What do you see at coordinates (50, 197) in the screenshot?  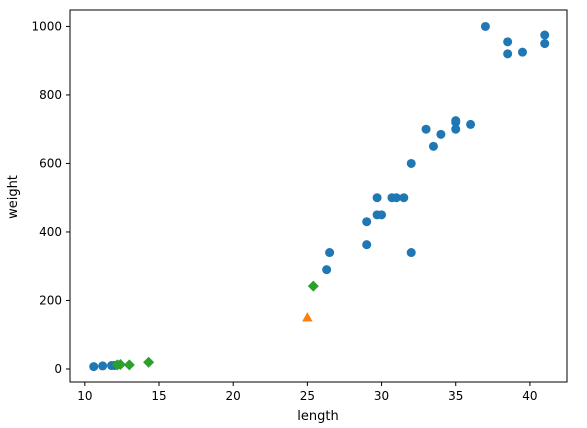 I see `y-axis-ticks: 0 200 400 600 800 1000` at bounding box center [50, 197].